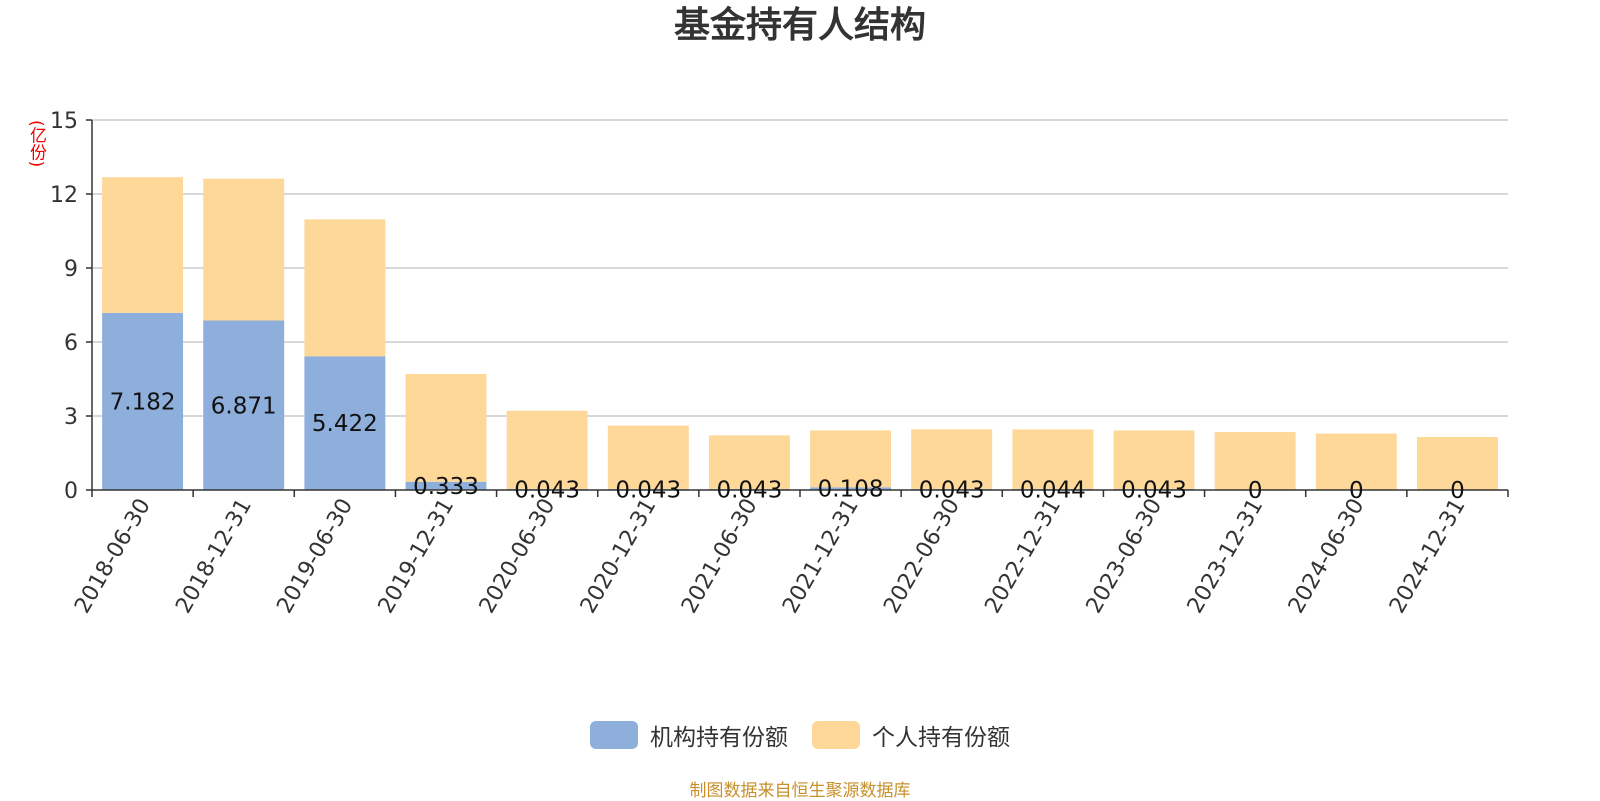 Image resolution: width=1600 pixels, height=801 pixels. I want to click on legend-item-individual: 个人持有份额, so click(911, 735).